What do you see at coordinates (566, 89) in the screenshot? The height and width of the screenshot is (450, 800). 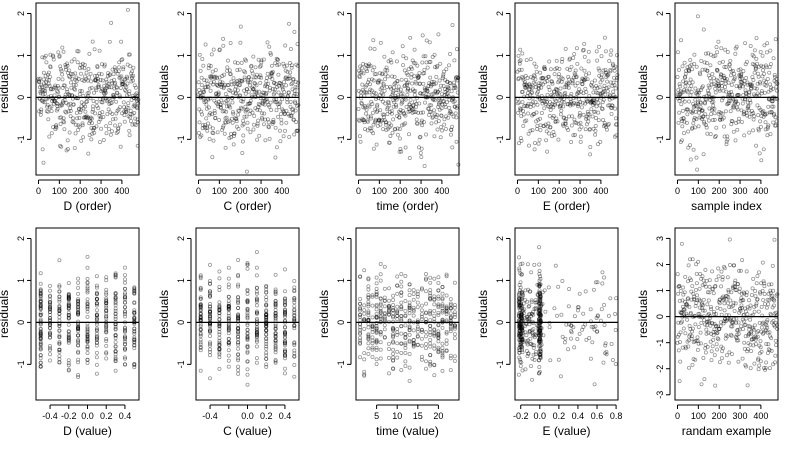 I see `plot-frame` at bounding box center [566, 89].